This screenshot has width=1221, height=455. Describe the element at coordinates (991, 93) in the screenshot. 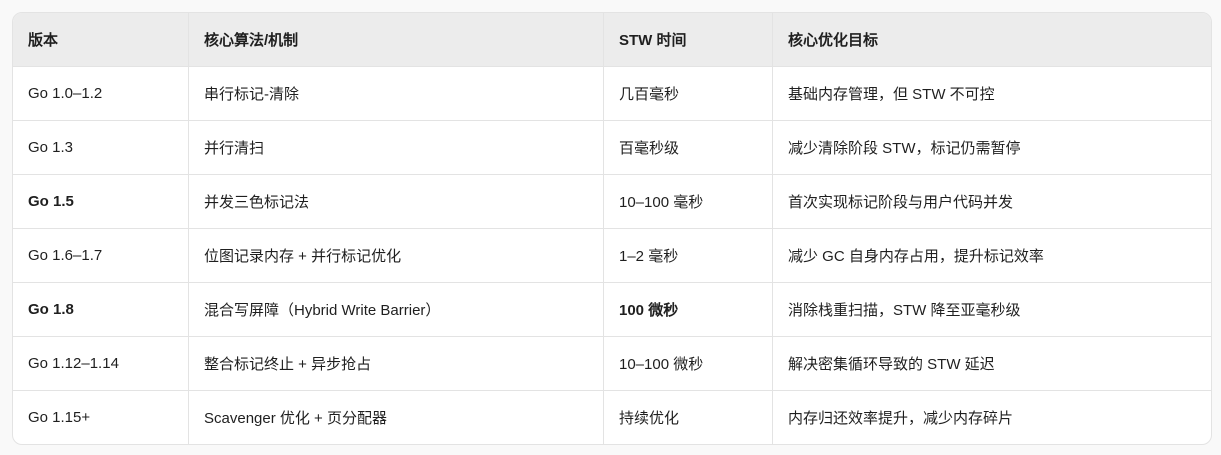

I see `cell-goal: 基础内存管理，但 STW 不可控` at that location.